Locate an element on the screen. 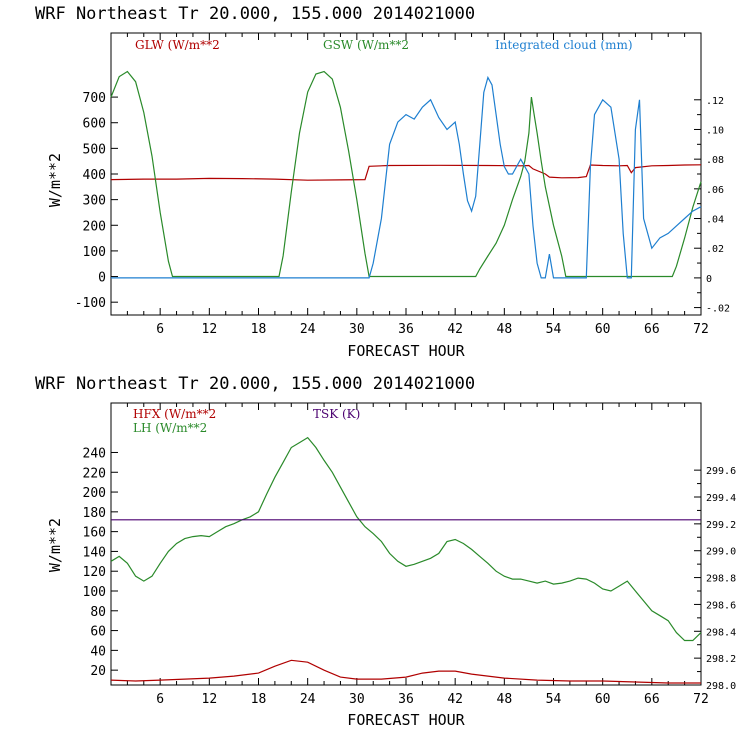 This screenshot has height=740, width=740. y-tick-label: 80 is located at coordinates (98, 612).